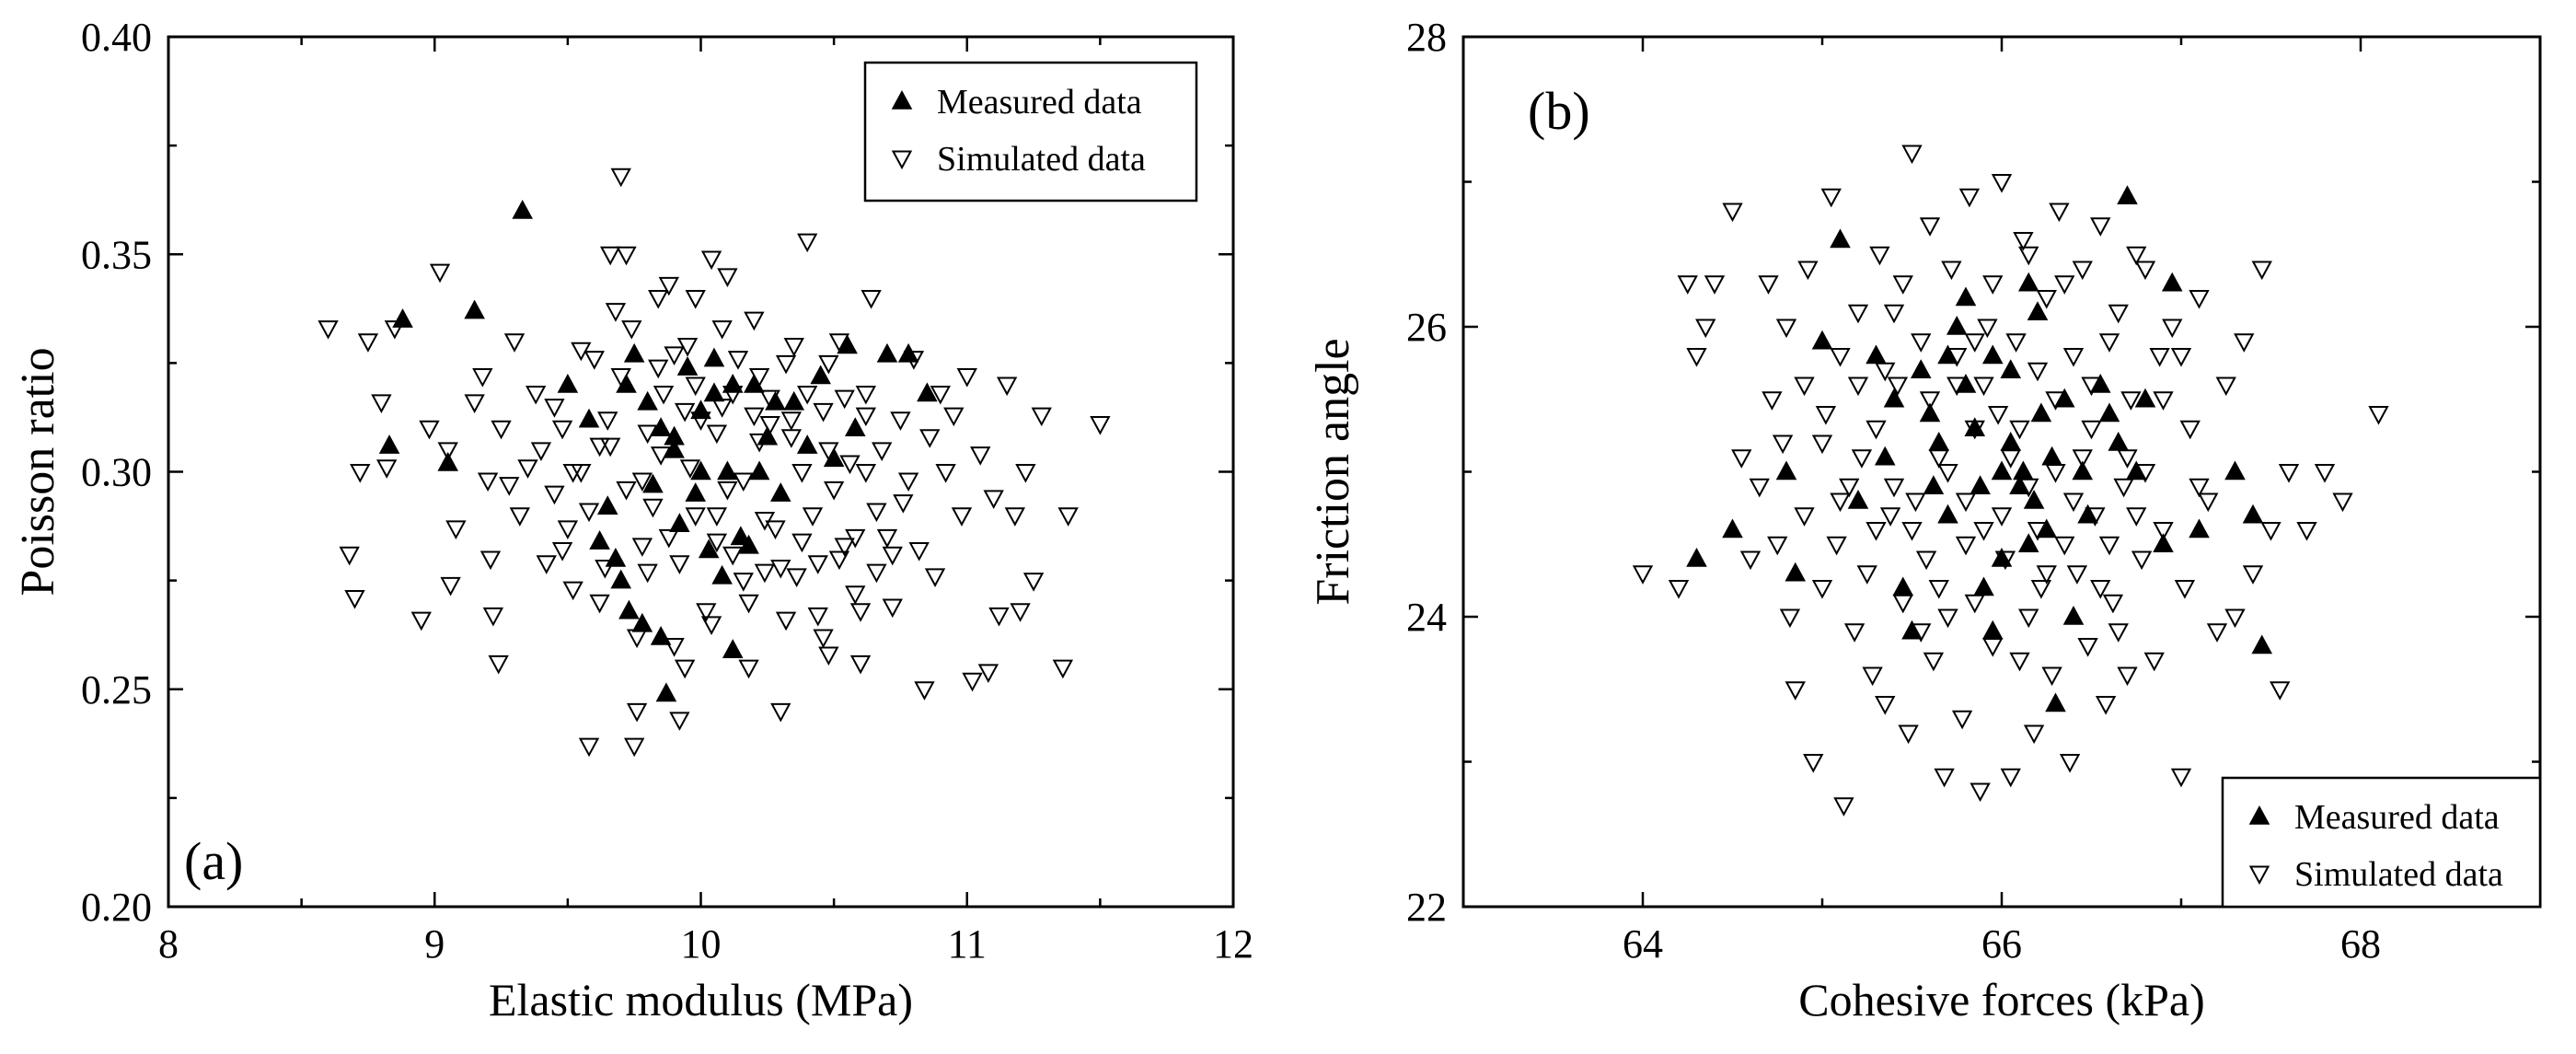  I want to click on x-axis-label: Cohesive forces (kPa), so click(2001, 1000).